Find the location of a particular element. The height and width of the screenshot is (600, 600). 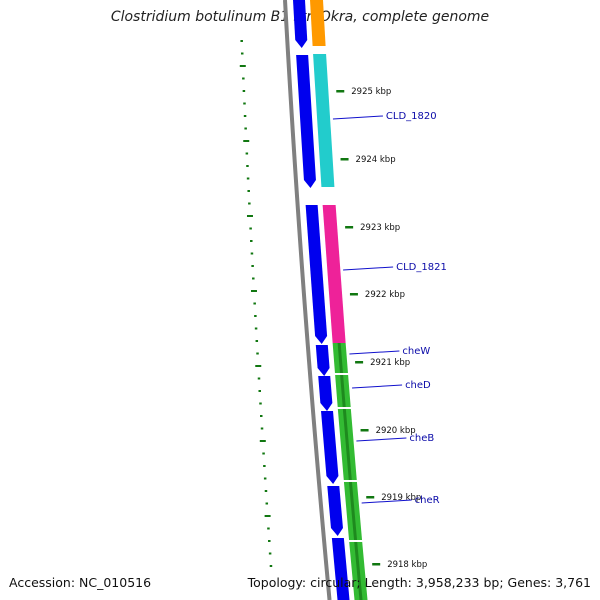

accession-text: Accession: NC_010516 is located at coordinates (80, 582).